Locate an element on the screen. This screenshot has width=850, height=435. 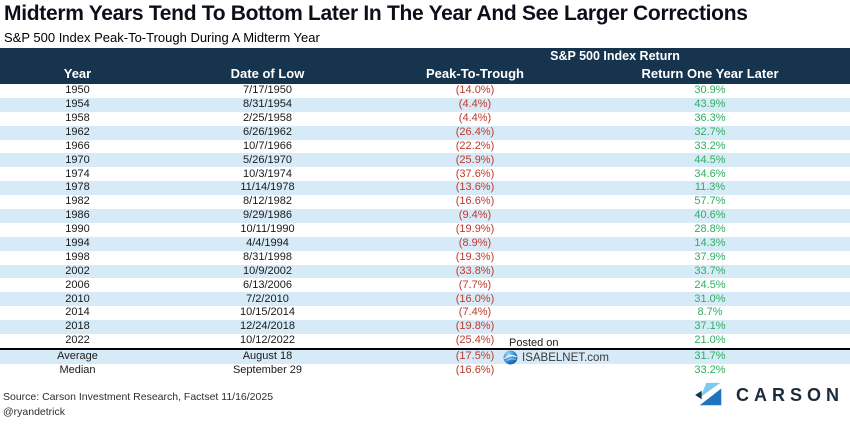
cell-peak-to-trough: (37.6%) is located at coordinates (475, 173).